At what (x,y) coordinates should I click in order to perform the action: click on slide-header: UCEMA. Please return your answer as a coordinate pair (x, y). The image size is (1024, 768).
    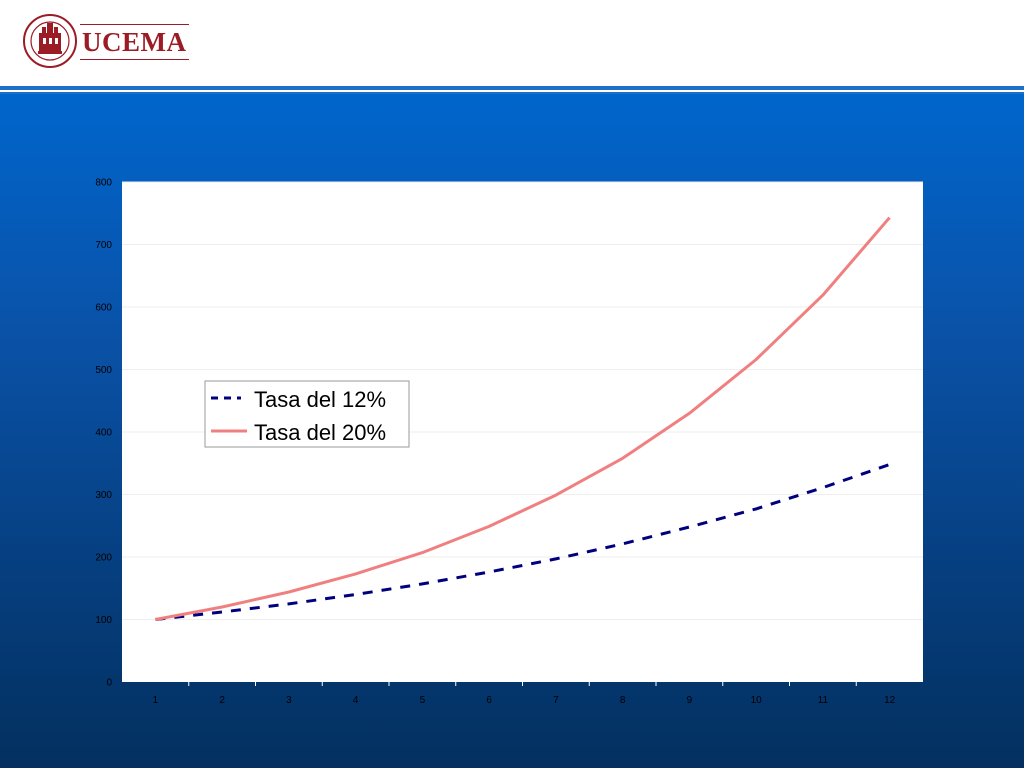
    Looking at the image, I should click on (512, 43).